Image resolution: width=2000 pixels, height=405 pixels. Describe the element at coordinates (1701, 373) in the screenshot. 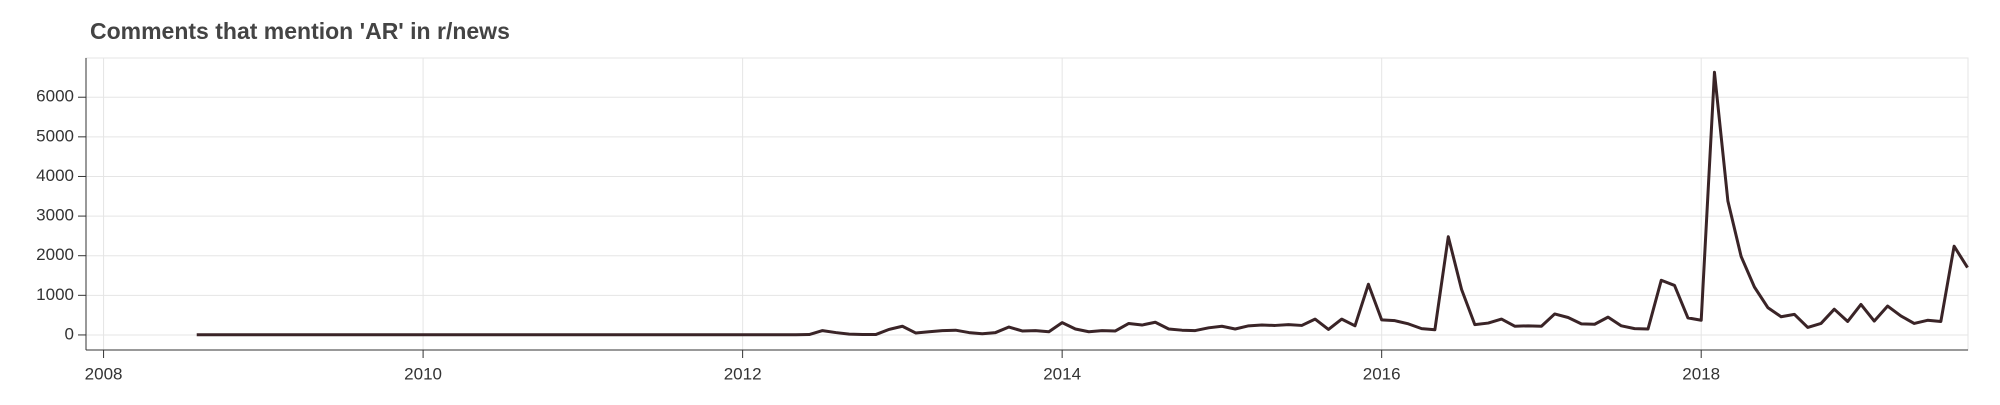

I see `x-tick-label: 2018` at that location.